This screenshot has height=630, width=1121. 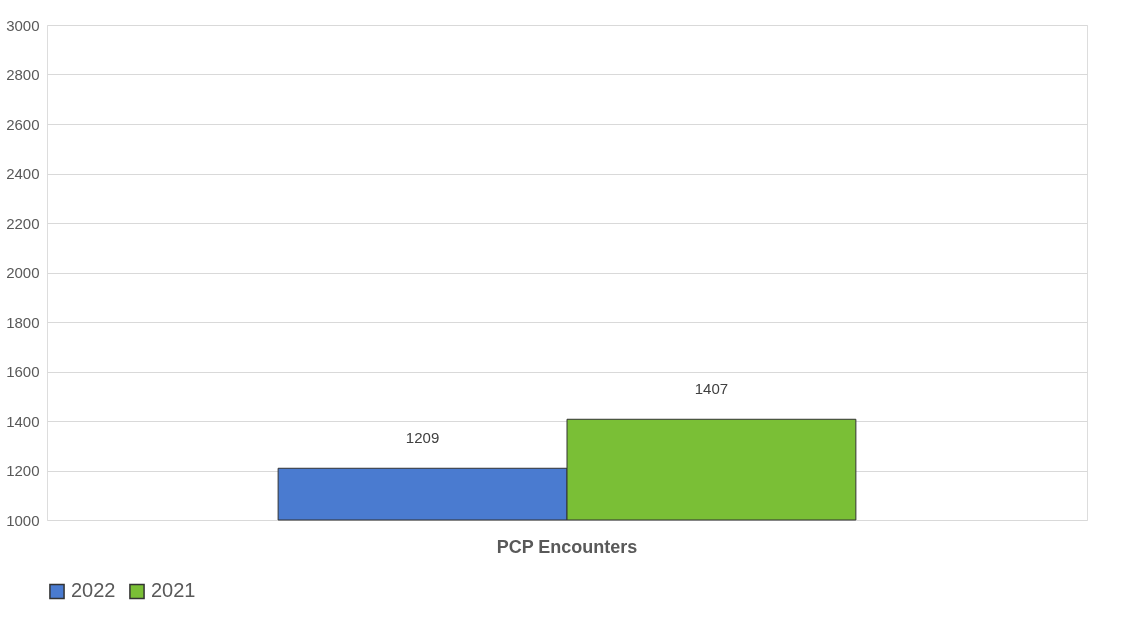 I want to click on legend-label: 2022, so click(x=93, y=590).